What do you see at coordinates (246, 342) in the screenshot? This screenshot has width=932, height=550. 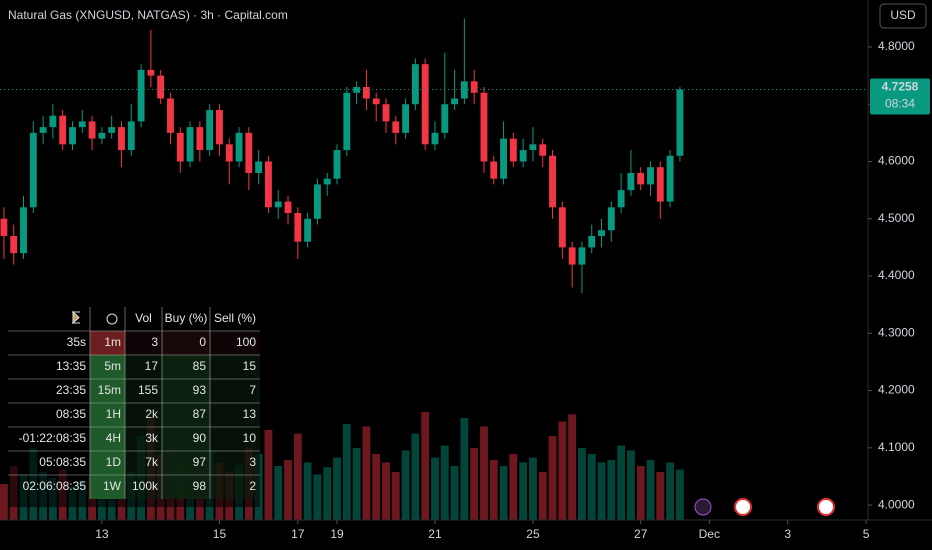 I see `table-cell: 100` at bounding box center [246, 342].